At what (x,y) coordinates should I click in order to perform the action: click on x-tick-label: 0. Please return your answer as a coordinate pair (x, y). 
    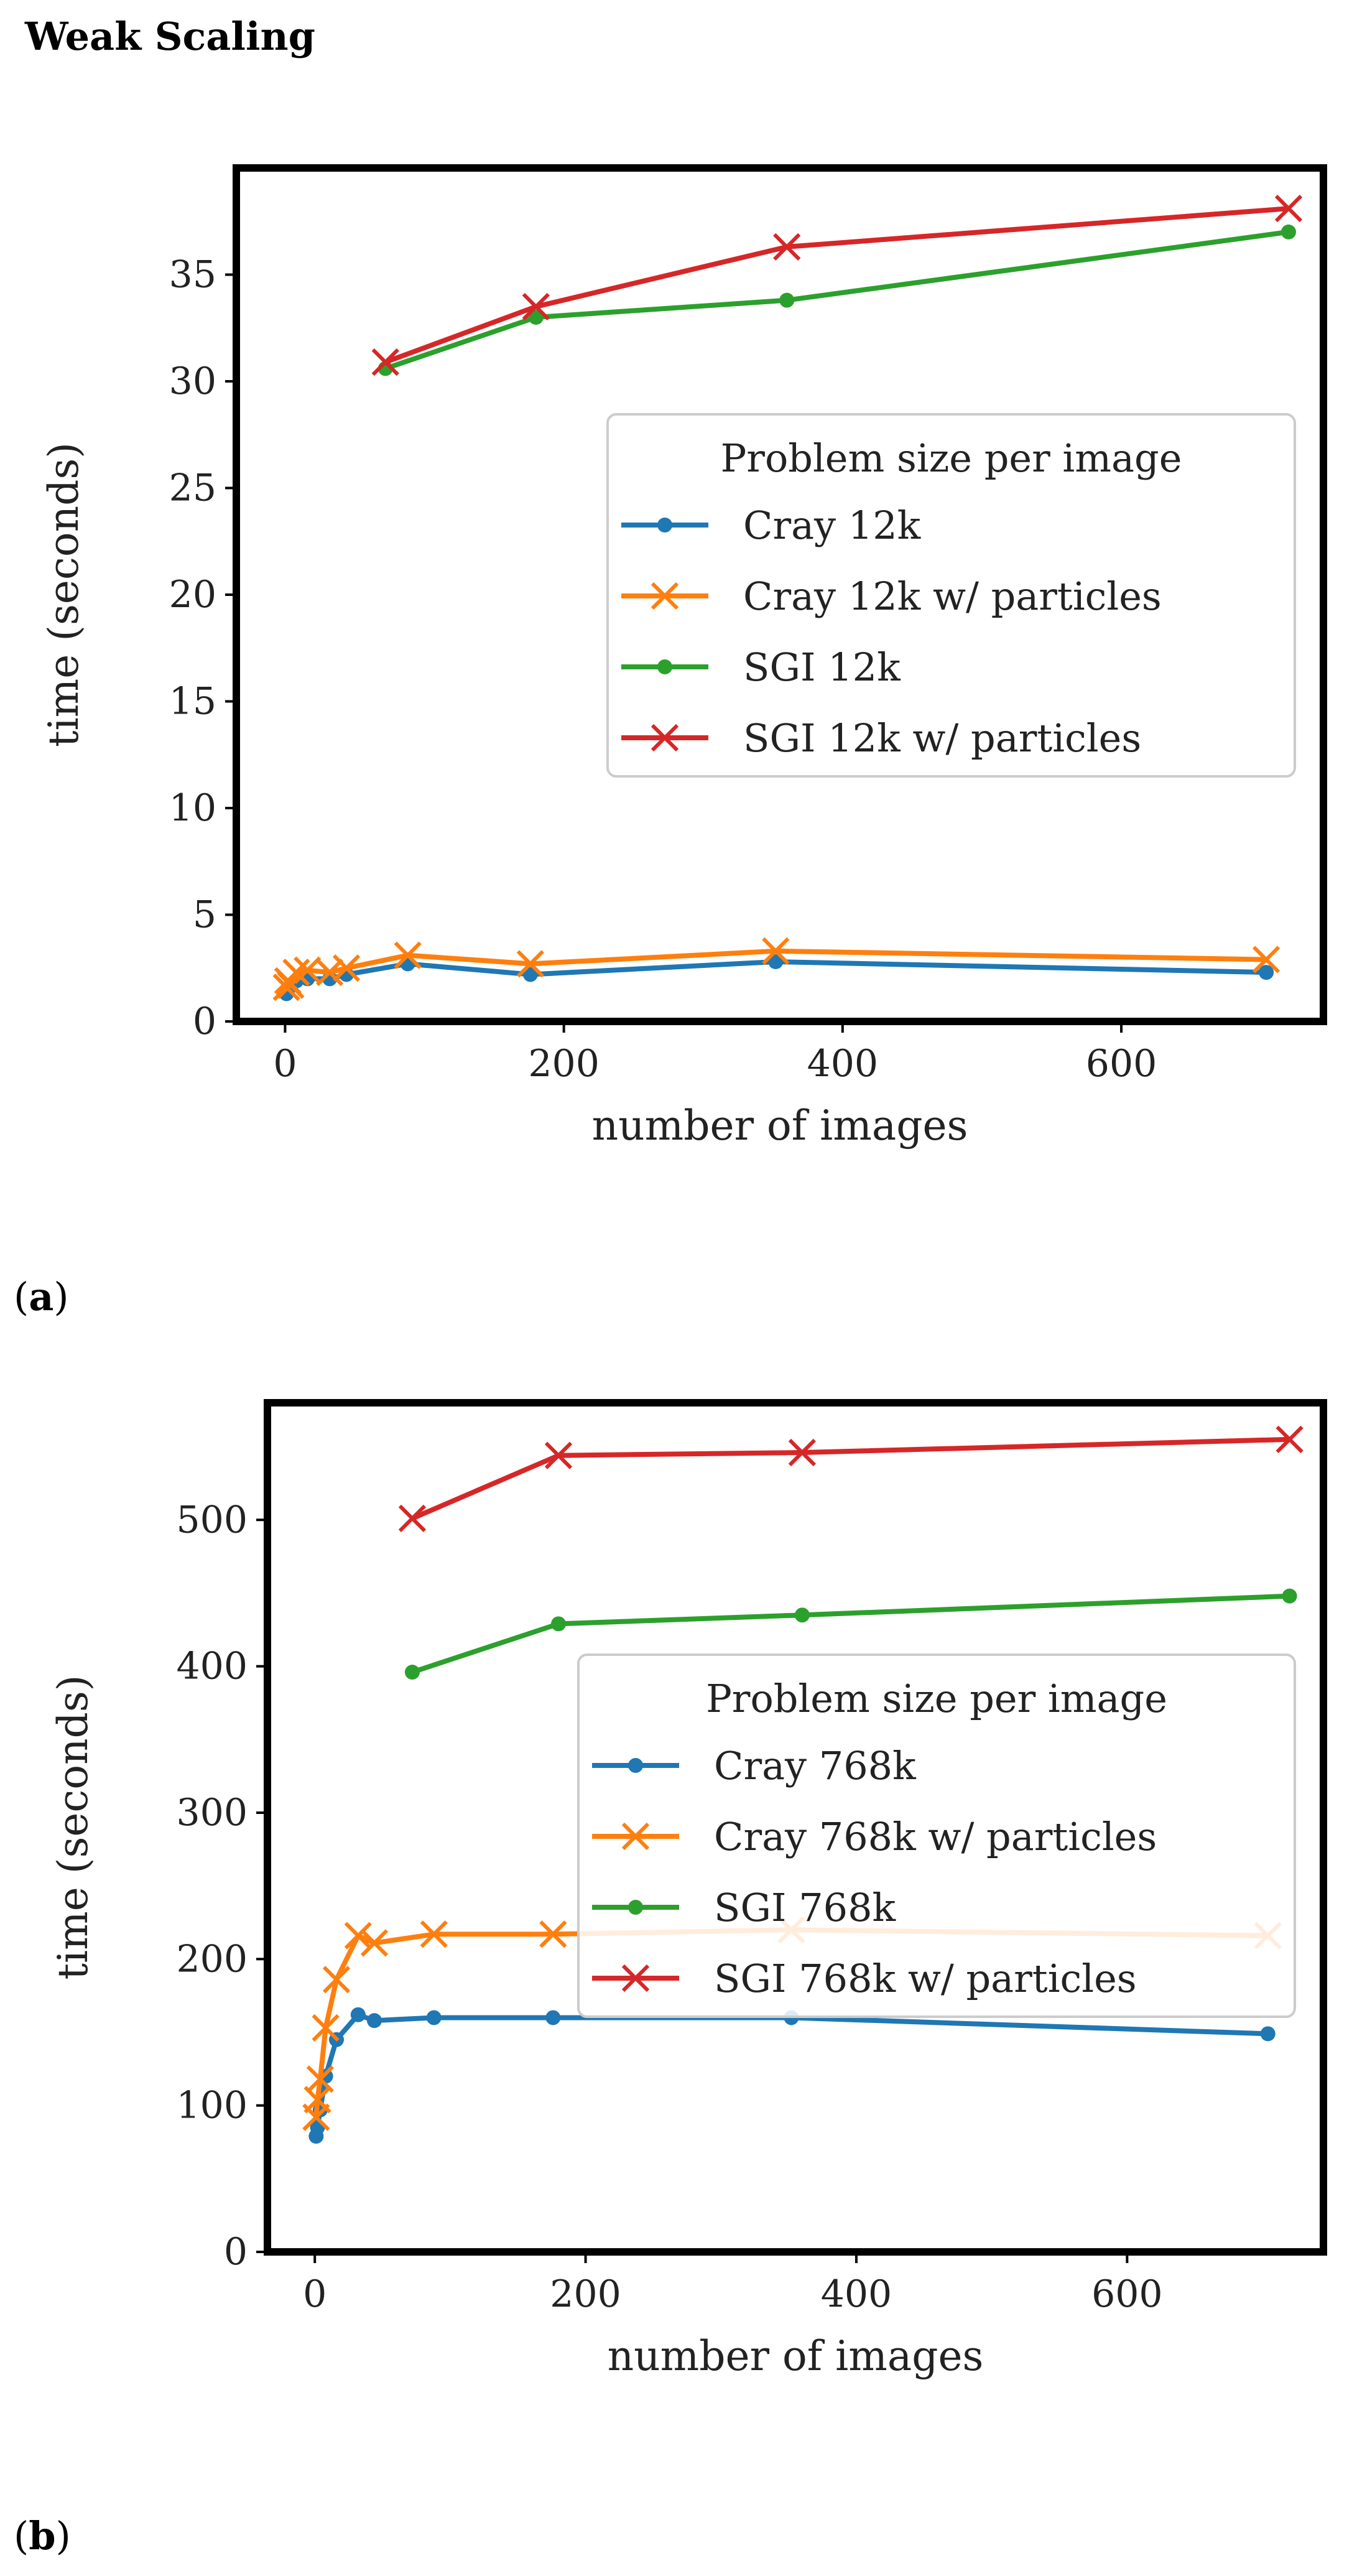
    Looking at the image, I should click on (285, 1064).